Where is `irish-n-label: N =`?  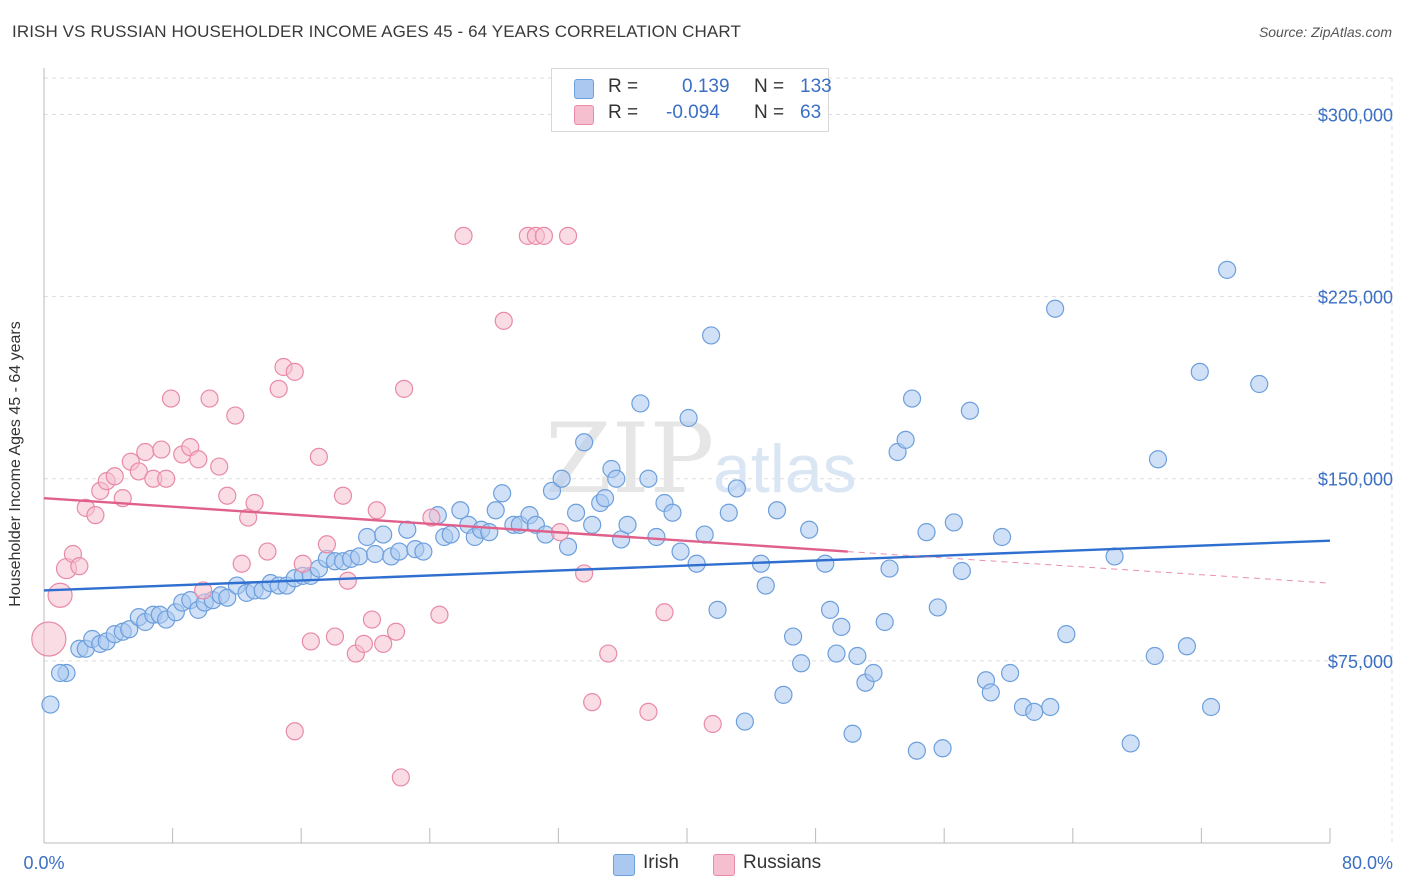
irish-n-label: N = is located at coordinates (769, 86).